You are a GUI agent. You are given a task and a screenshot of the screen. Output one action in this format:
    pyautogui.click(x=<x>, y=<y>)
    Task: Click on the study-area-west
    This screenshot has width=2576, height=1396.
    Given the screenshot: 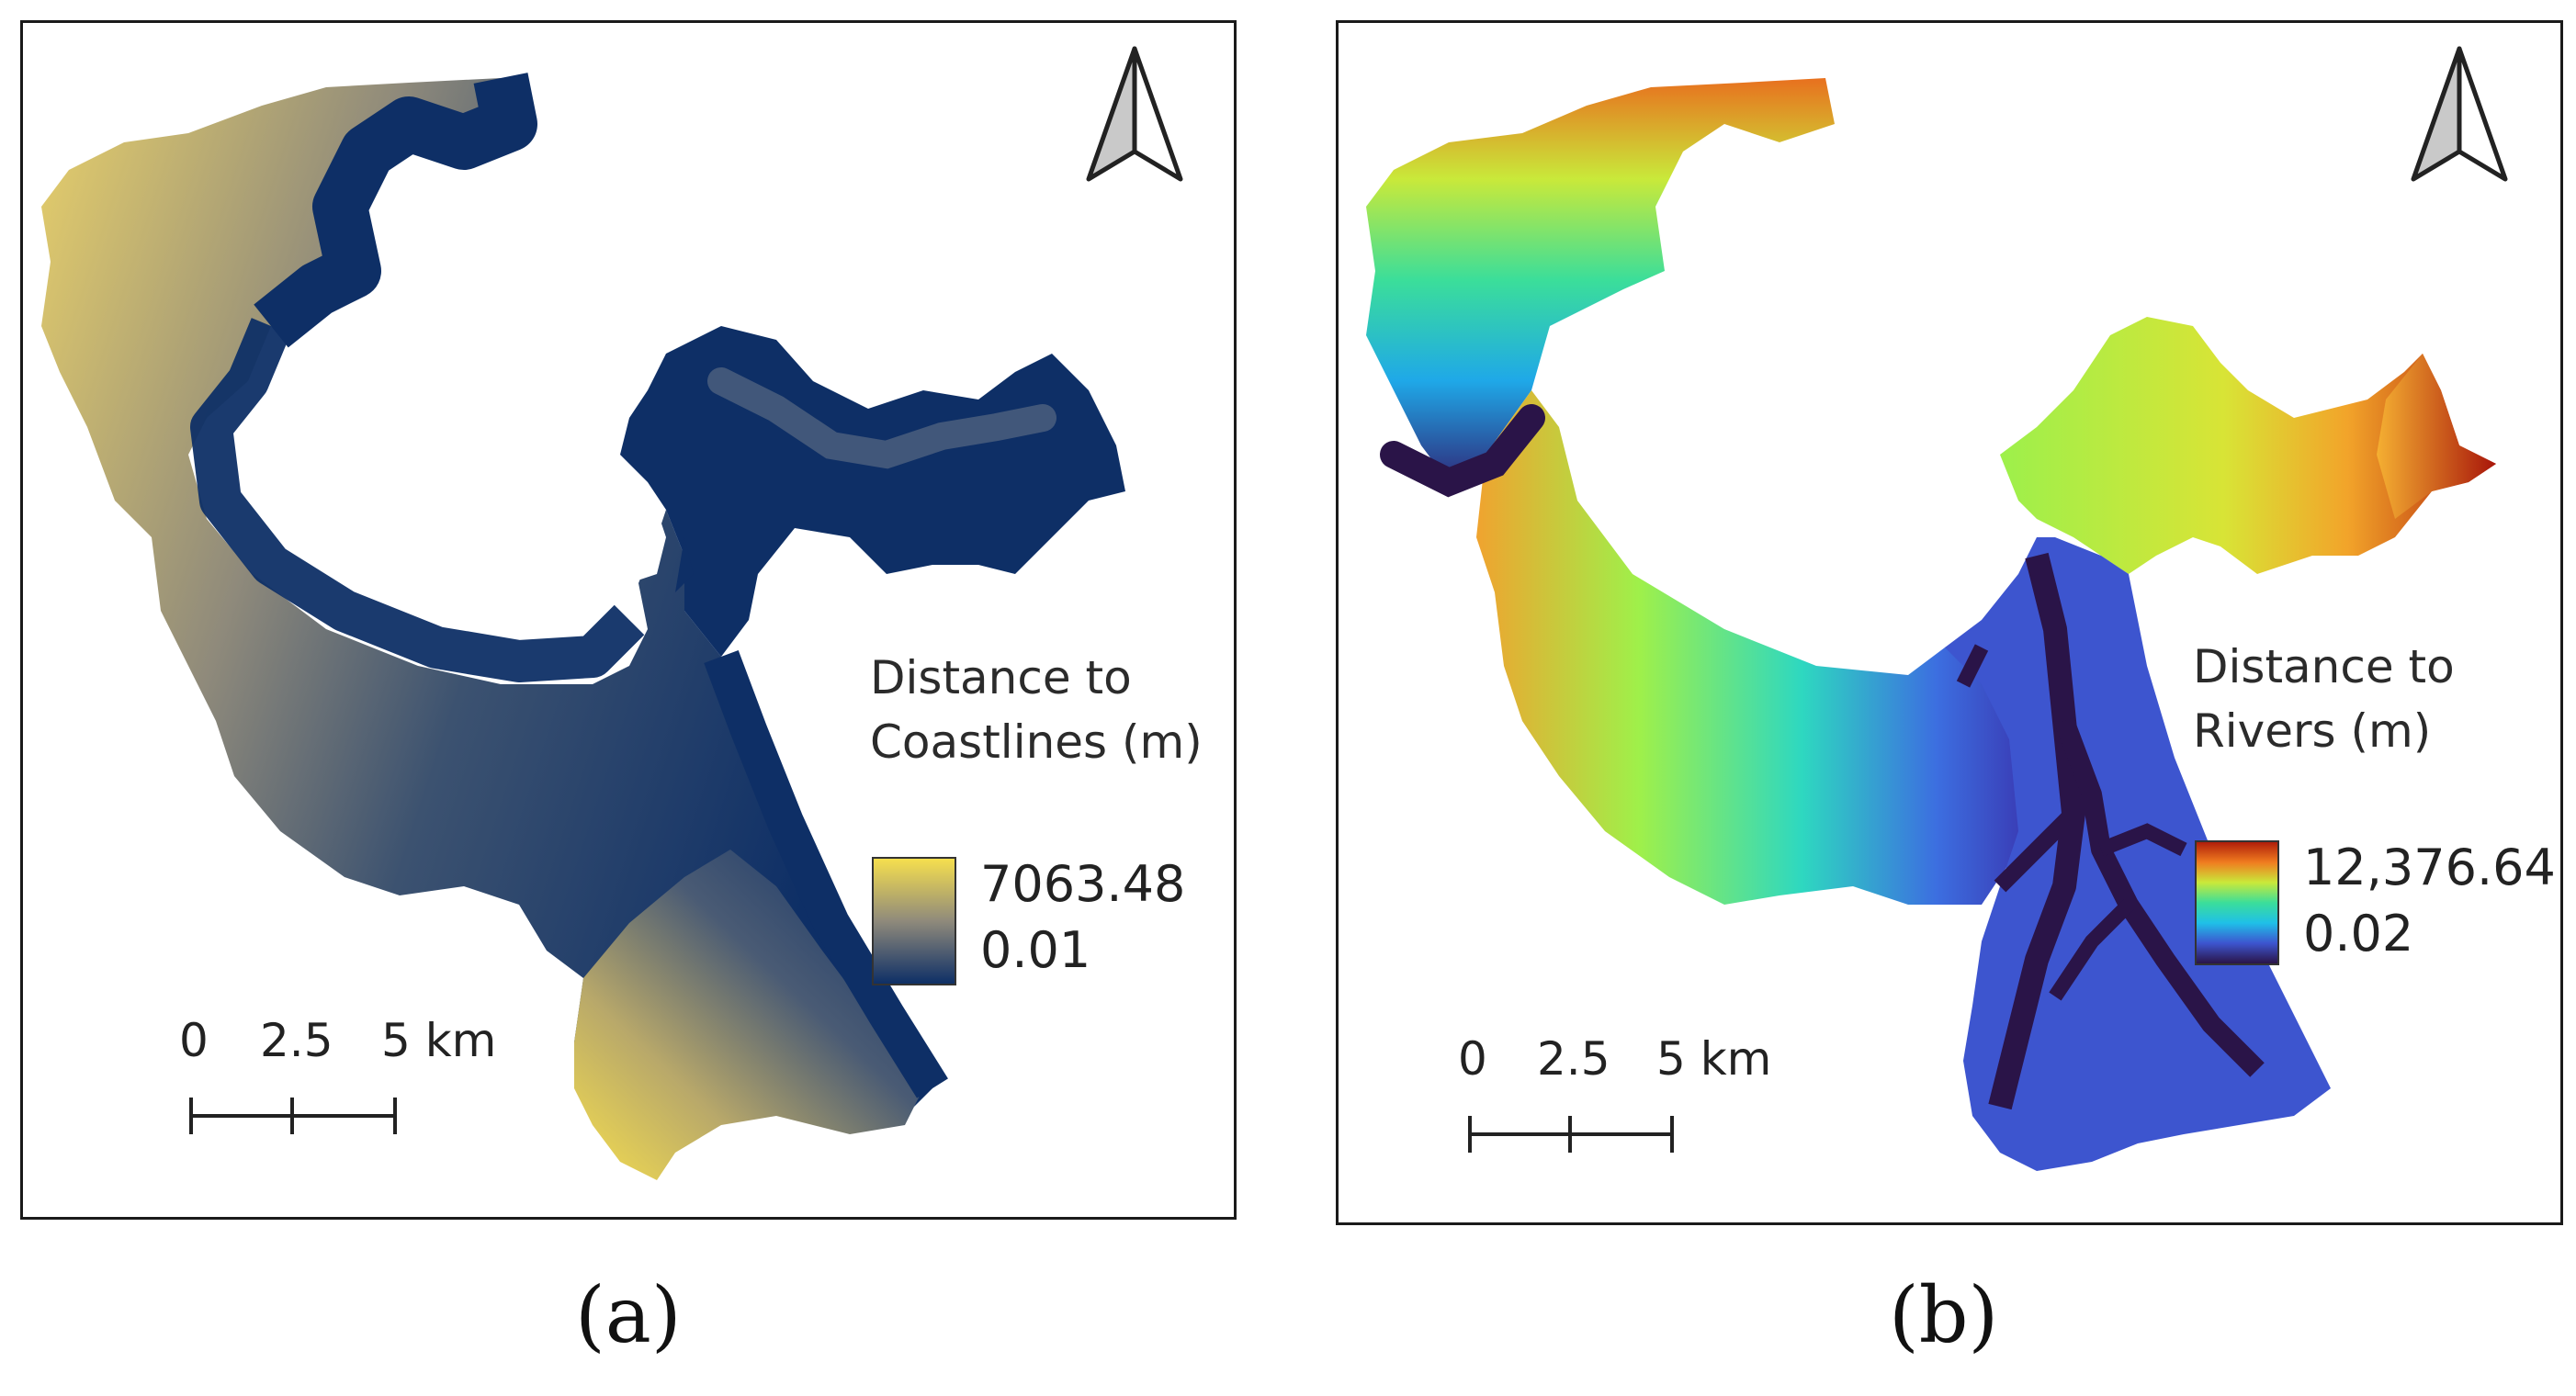 What is the action you would take?
    pyautogui.click(x=1747, y=647)
    